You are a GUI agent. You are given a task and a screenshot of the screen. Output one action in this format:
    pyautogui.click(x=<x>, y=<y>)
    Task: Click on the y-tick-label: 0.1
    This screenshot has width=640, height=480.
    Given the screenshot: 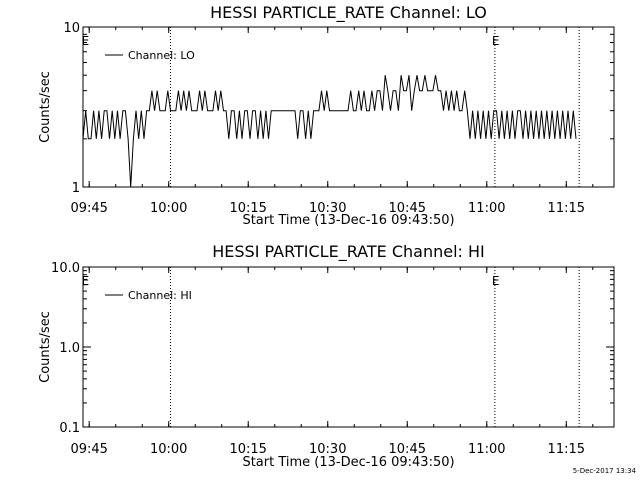 What is the action you would take?
    pyautogui.click(x=69, y=428)
    